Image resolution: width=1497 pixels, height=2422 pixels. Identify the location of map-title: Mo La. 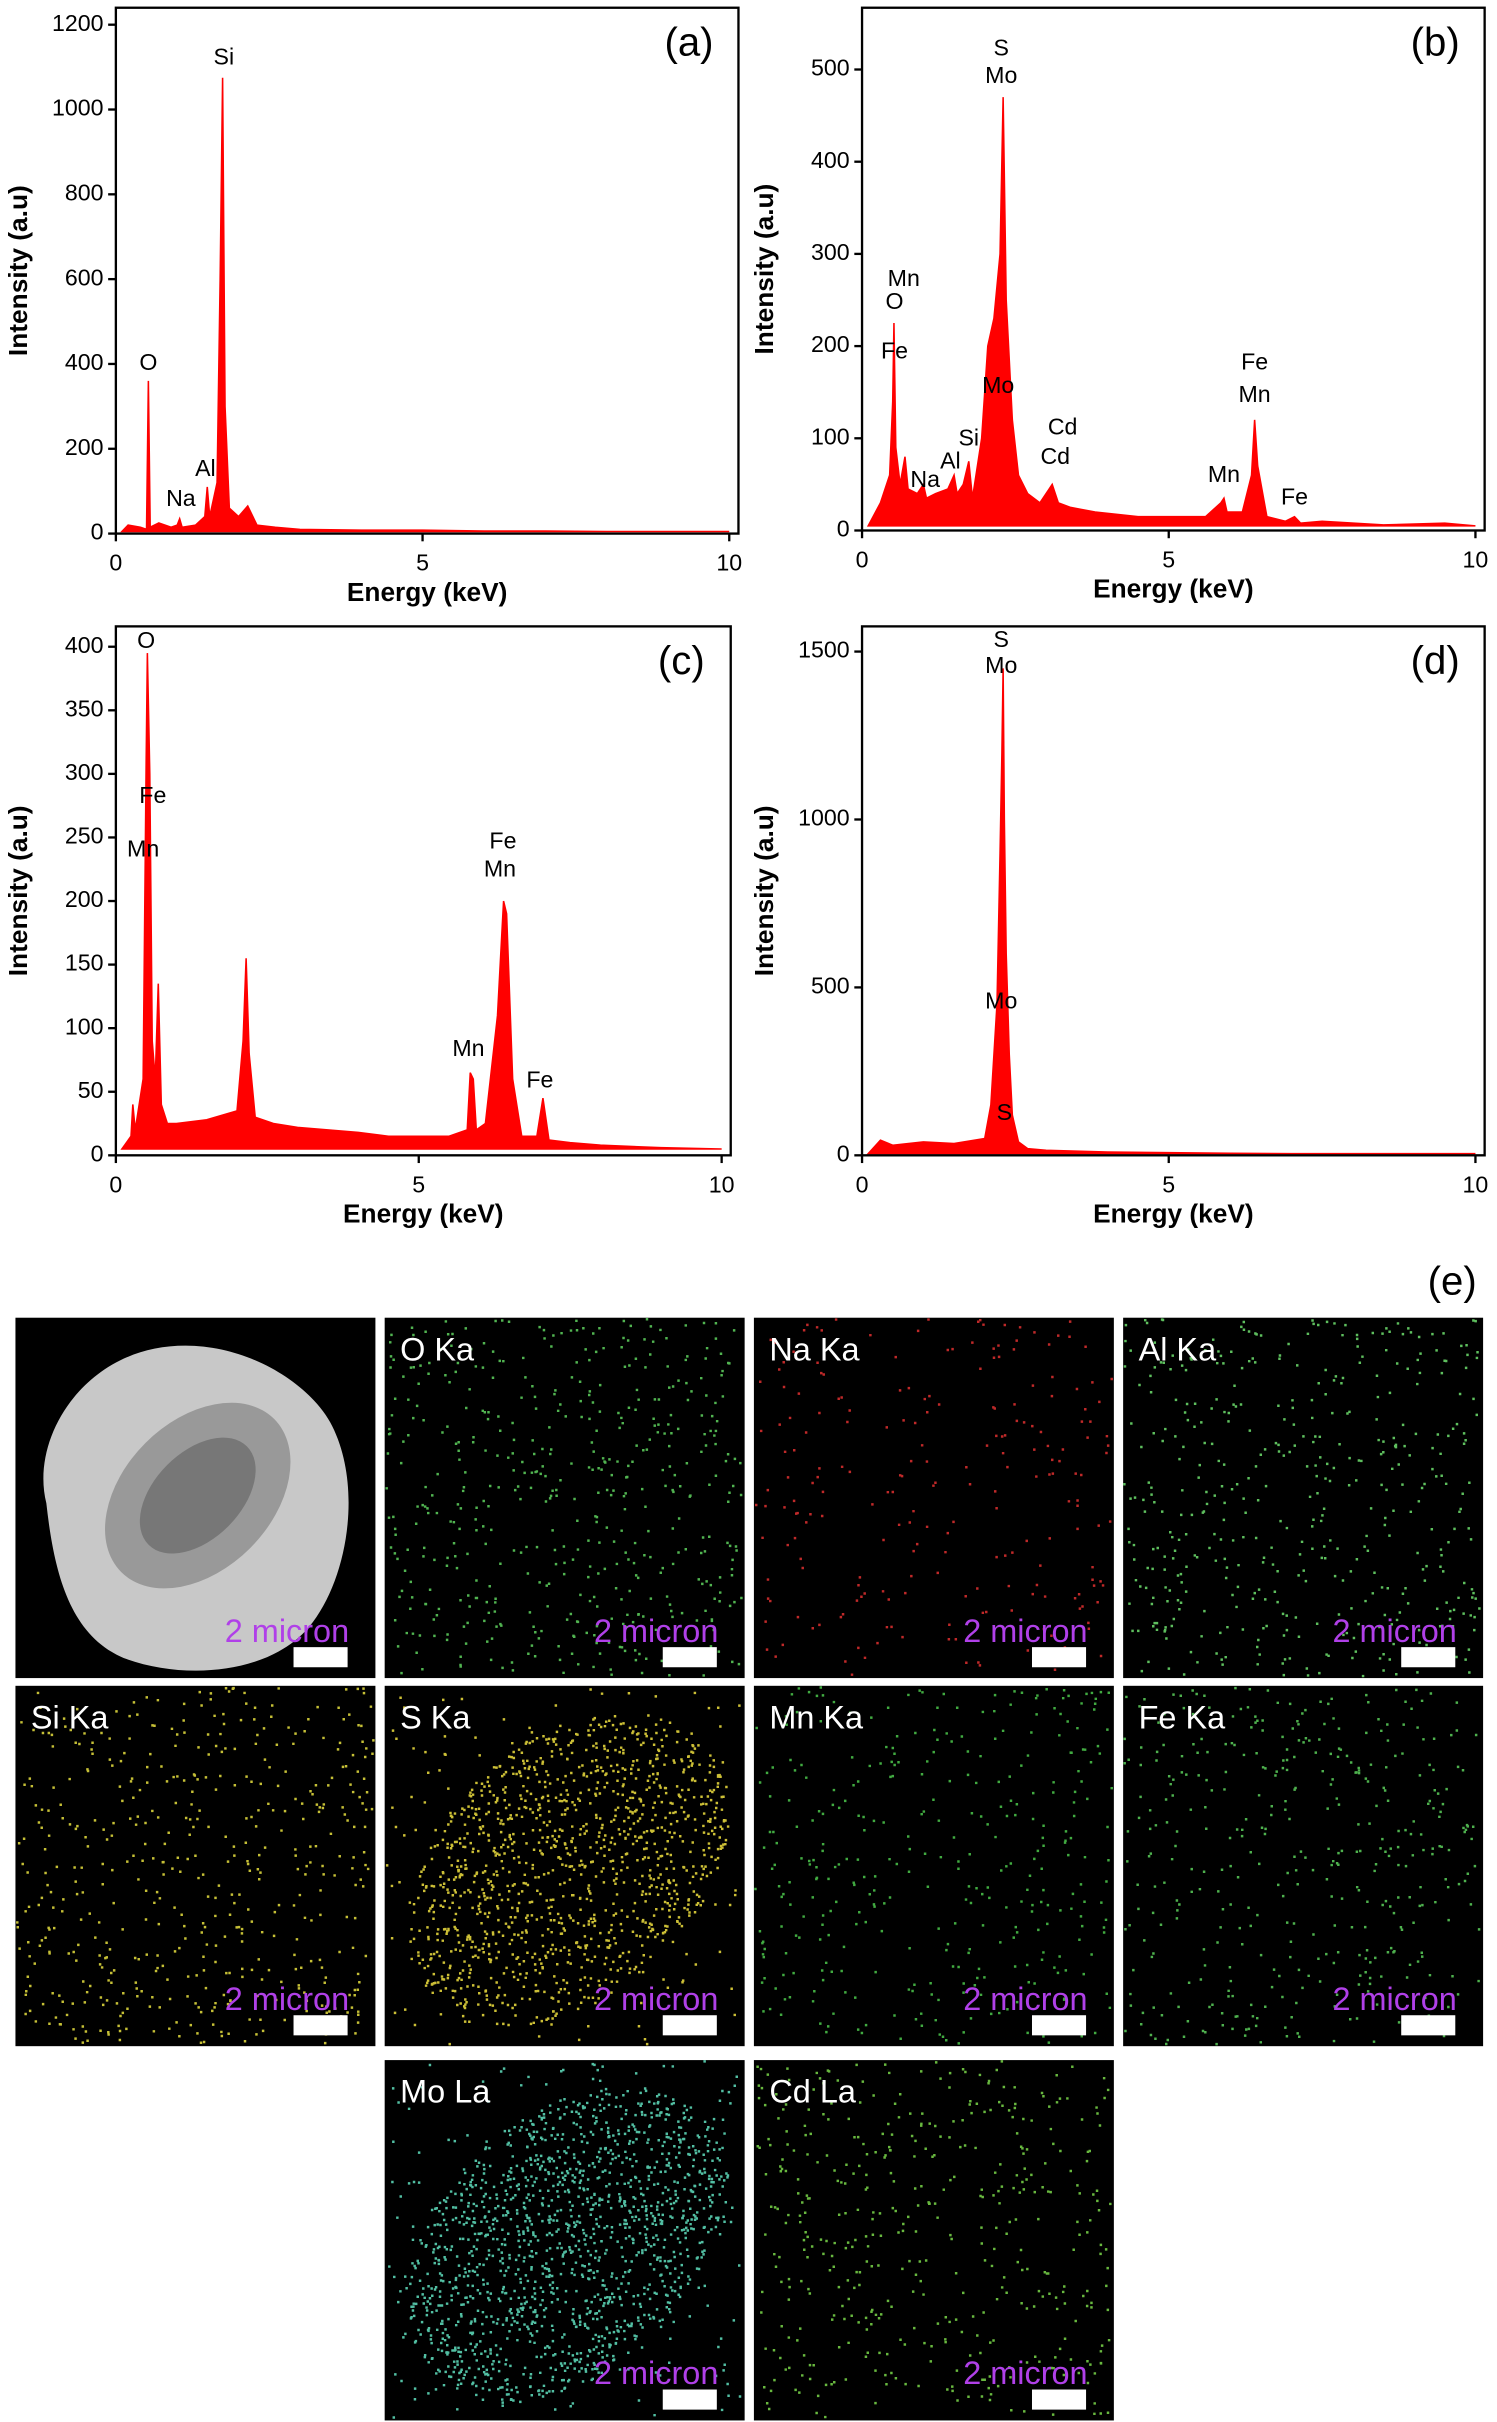
(445, 2092).